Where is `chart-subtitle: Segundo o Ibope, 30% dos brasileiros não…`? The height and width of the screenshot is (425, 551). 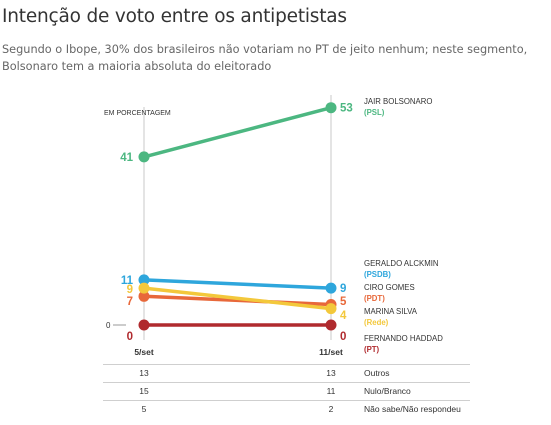
chart-subtitle: Segundo o Ibope, 30% dos brasileiros não… is located at coordinates (265, 58).